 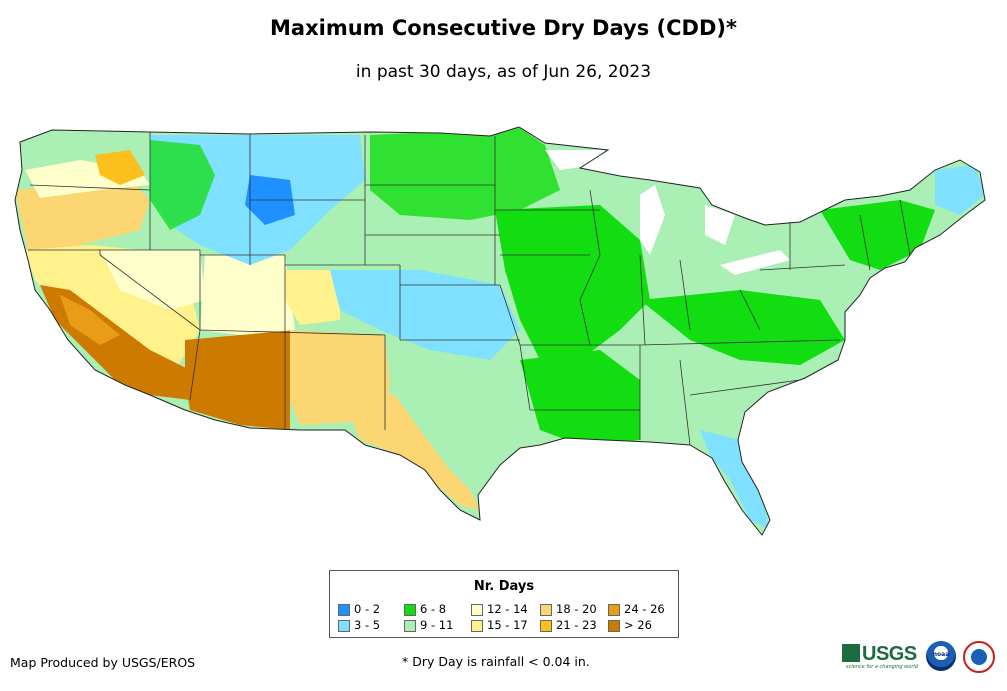 I want to click on legend-label: 21 - 23, so click(x=576, y=625).